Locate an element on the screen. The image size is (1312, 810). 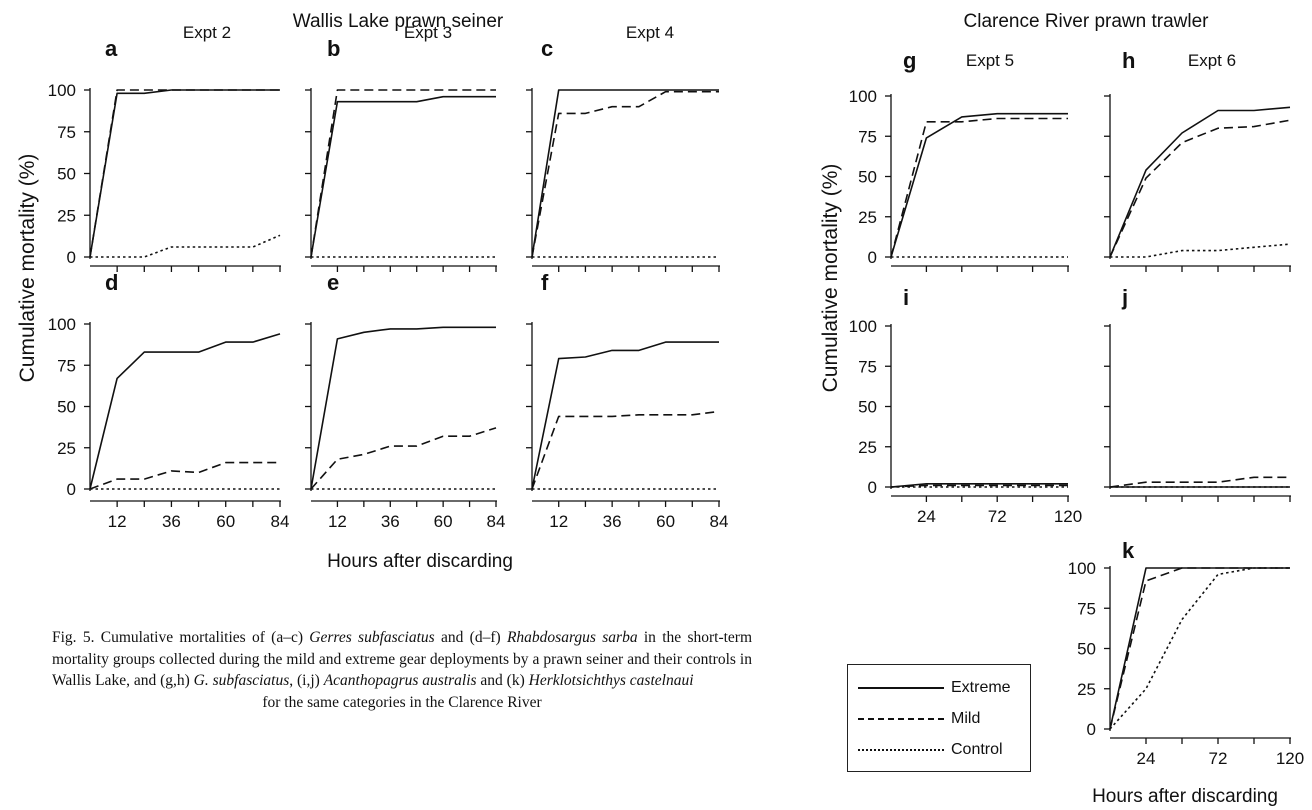
series-line-extreme-i is located at coordinates (979, 485).